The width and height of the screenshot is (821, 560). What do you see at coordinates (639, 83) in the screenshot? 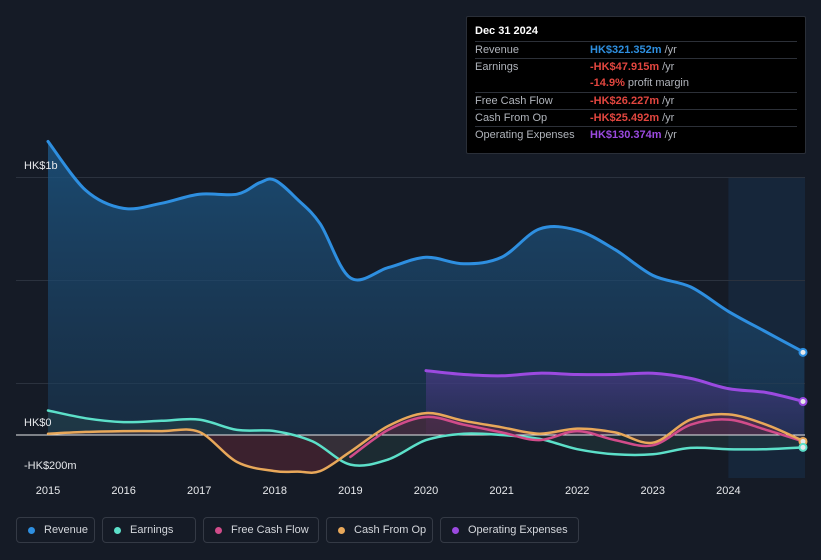
I see `tooltip-value: -14.9% profit margin` at bounding box center [639, 83].